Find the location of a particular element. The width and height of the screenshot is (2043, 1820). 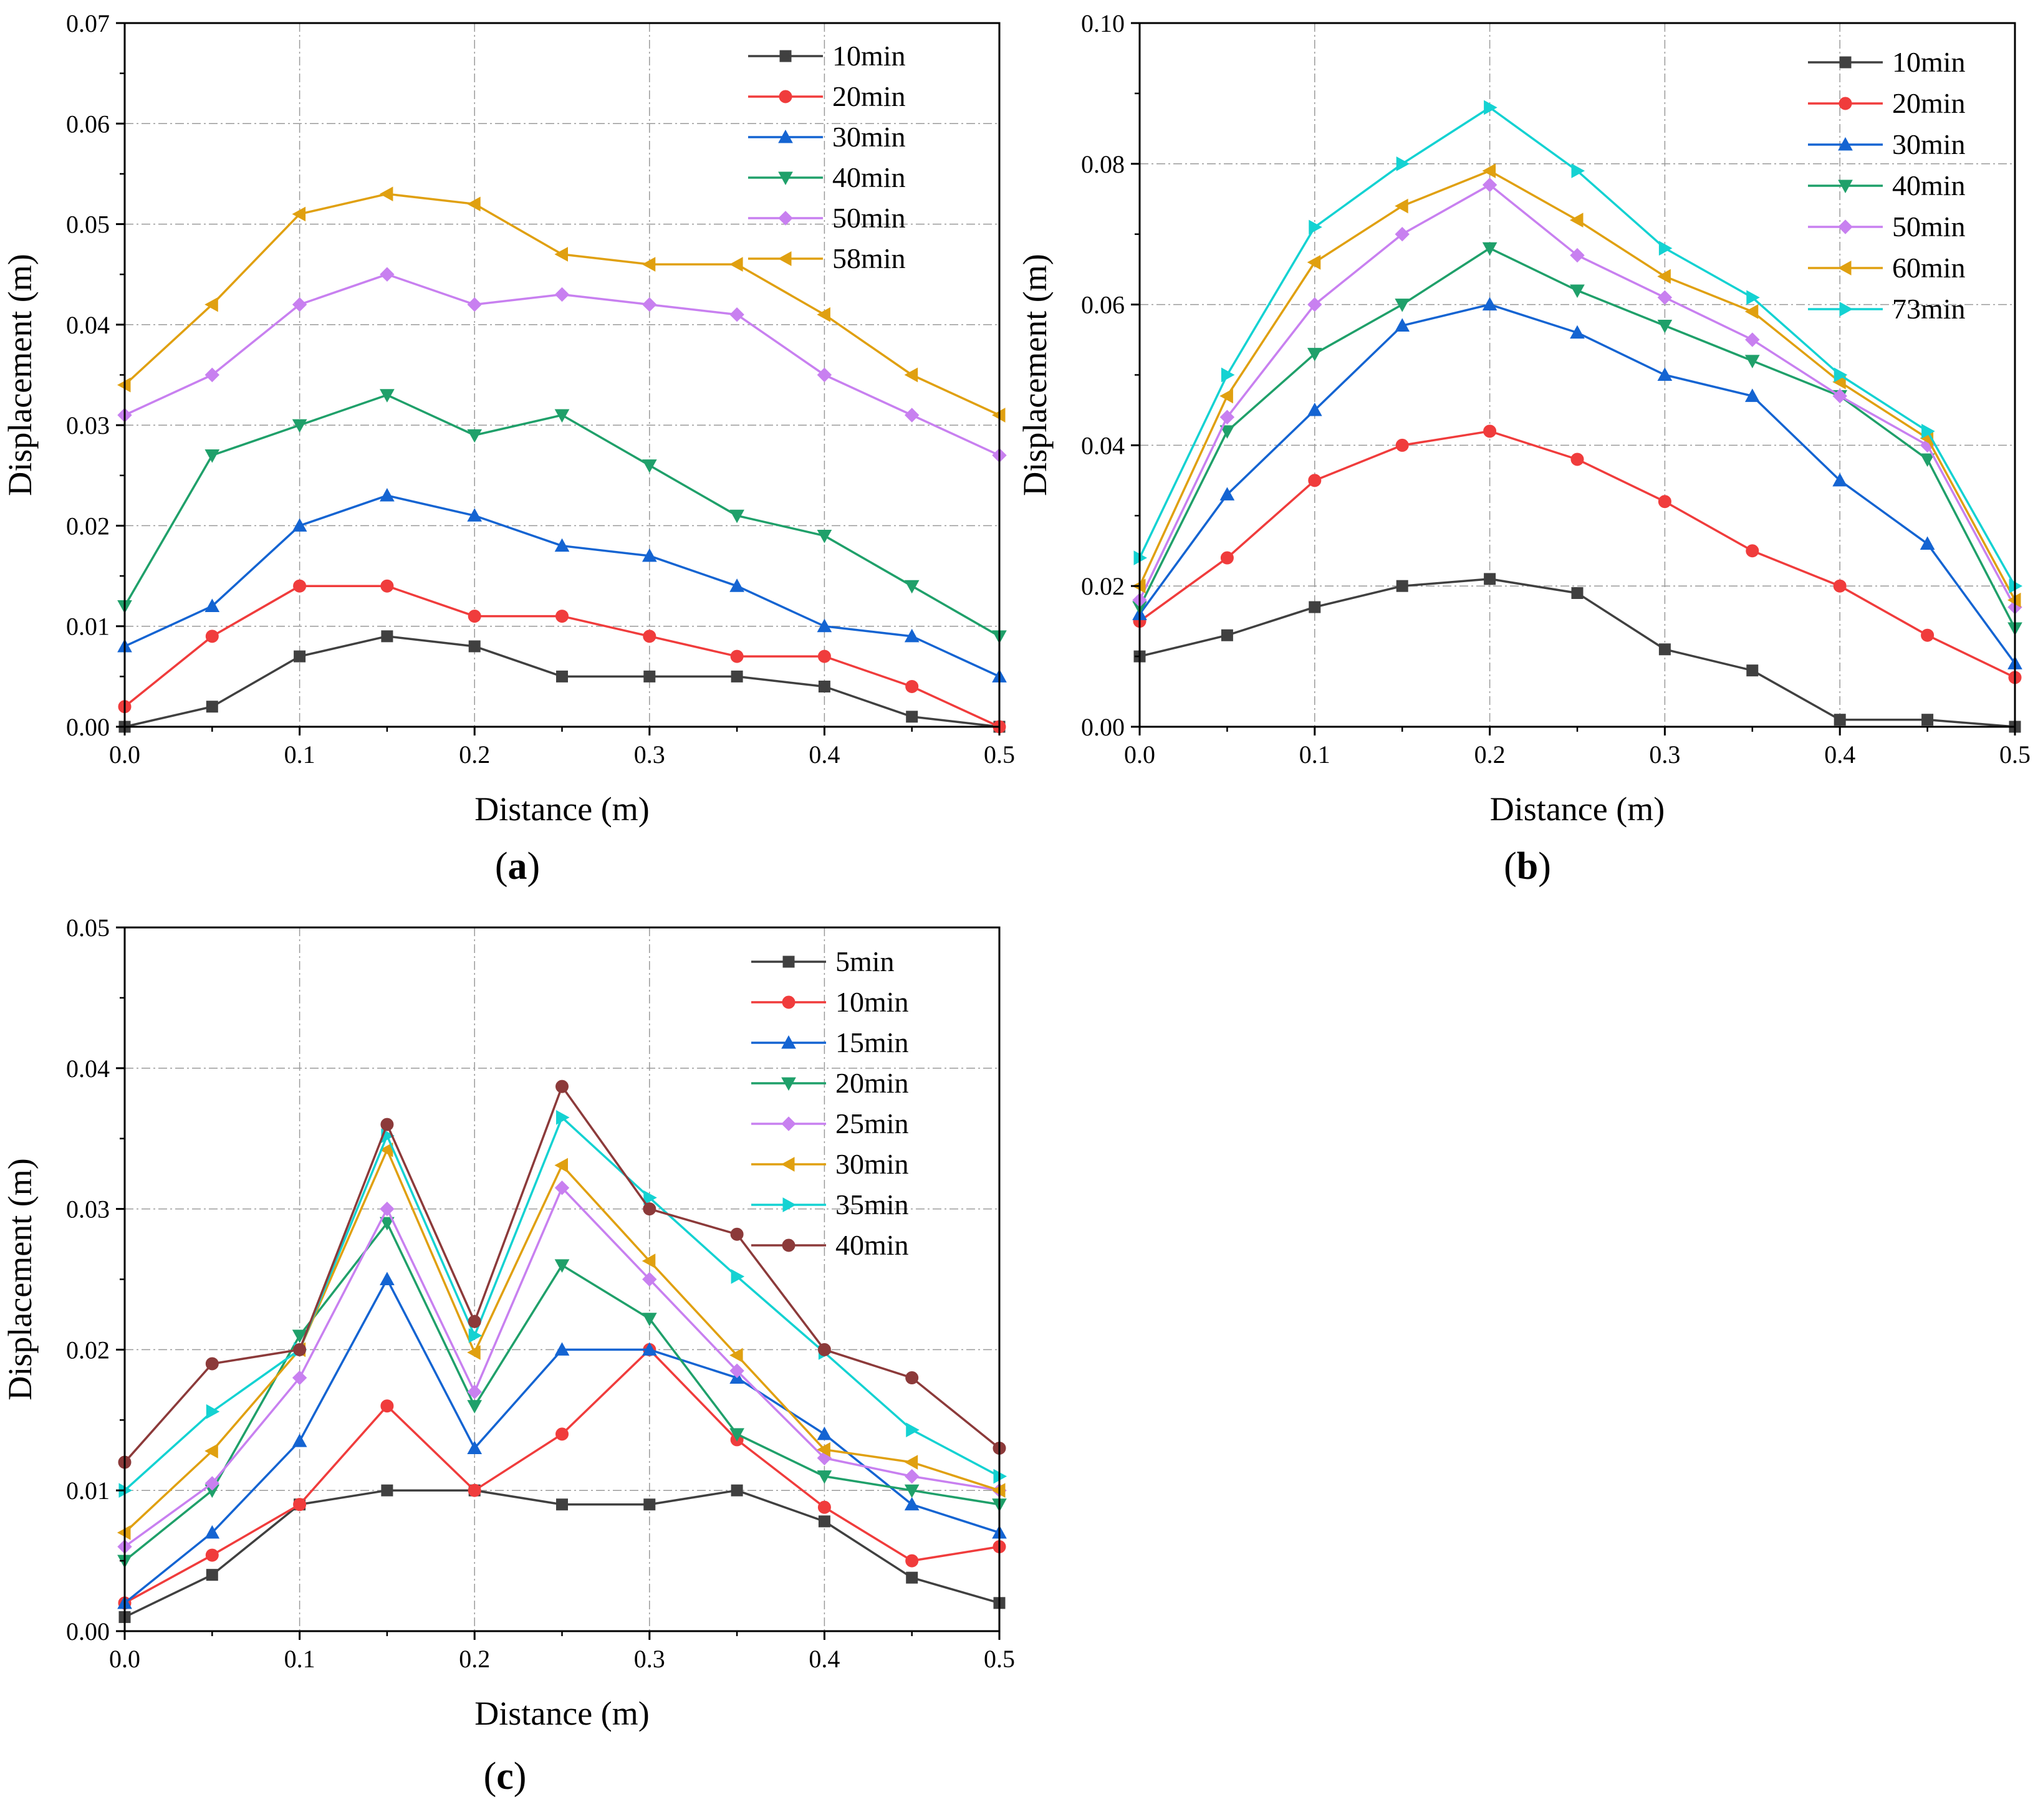

series-line-73min is located at coordinates (1577, 346).